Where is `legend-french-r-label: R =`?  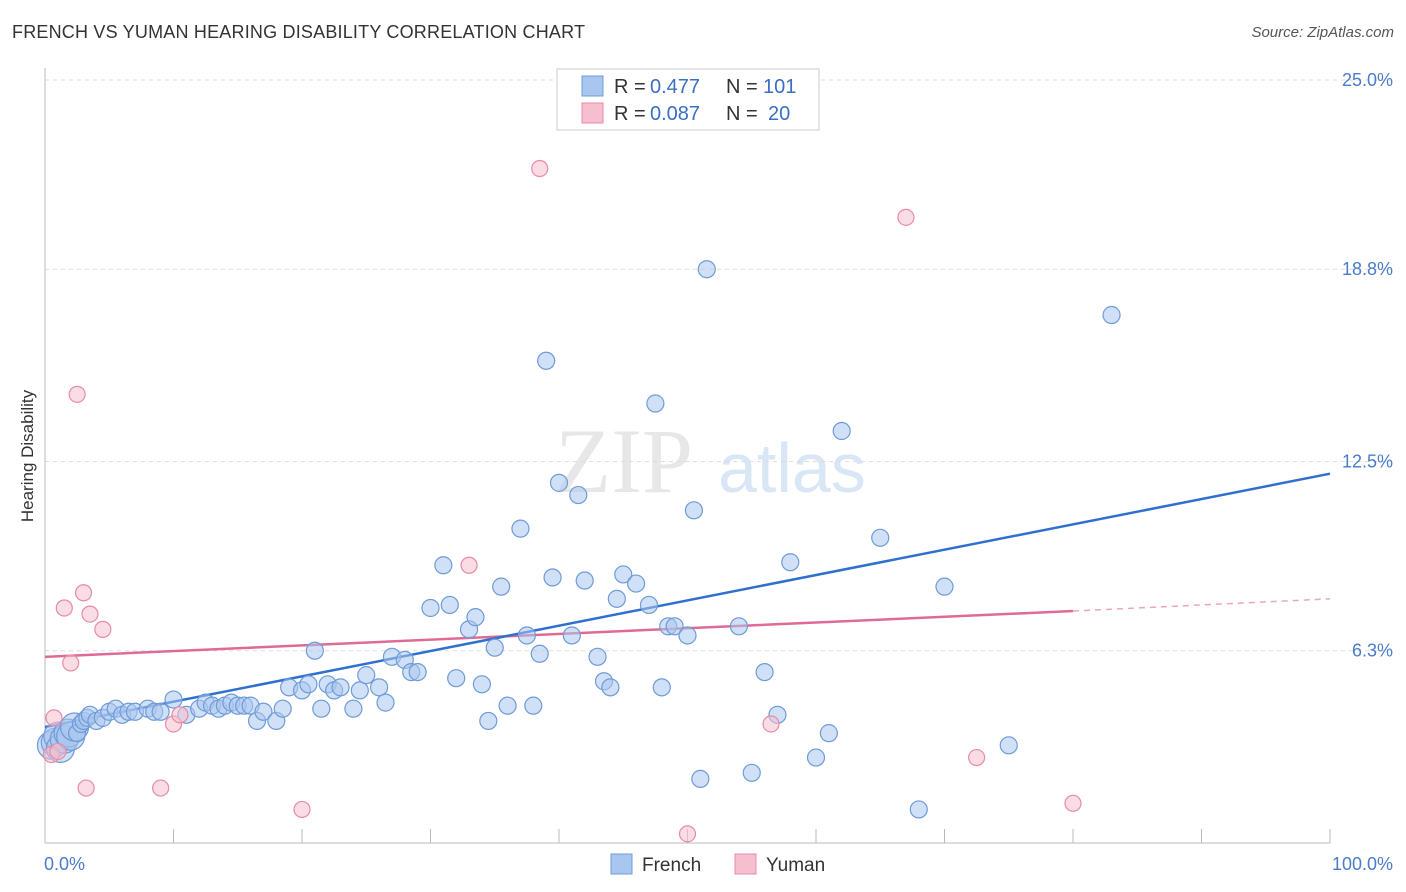
legend-french-r-label: R = is located at coordinates (630, 87).